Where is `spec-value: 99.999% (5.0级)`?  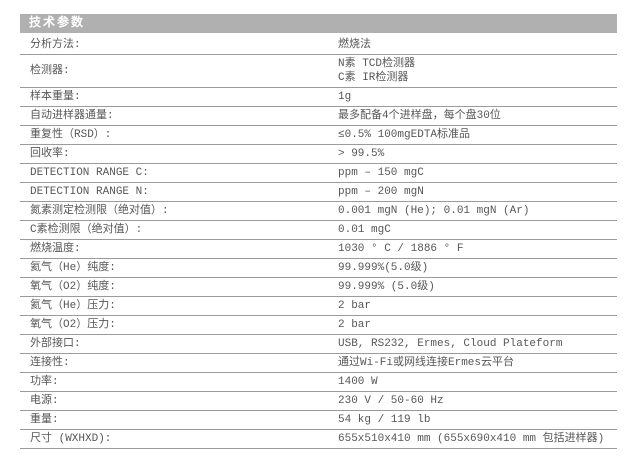 spec-value: 99.999% (5.0级) is located at coordinates (386, 287).